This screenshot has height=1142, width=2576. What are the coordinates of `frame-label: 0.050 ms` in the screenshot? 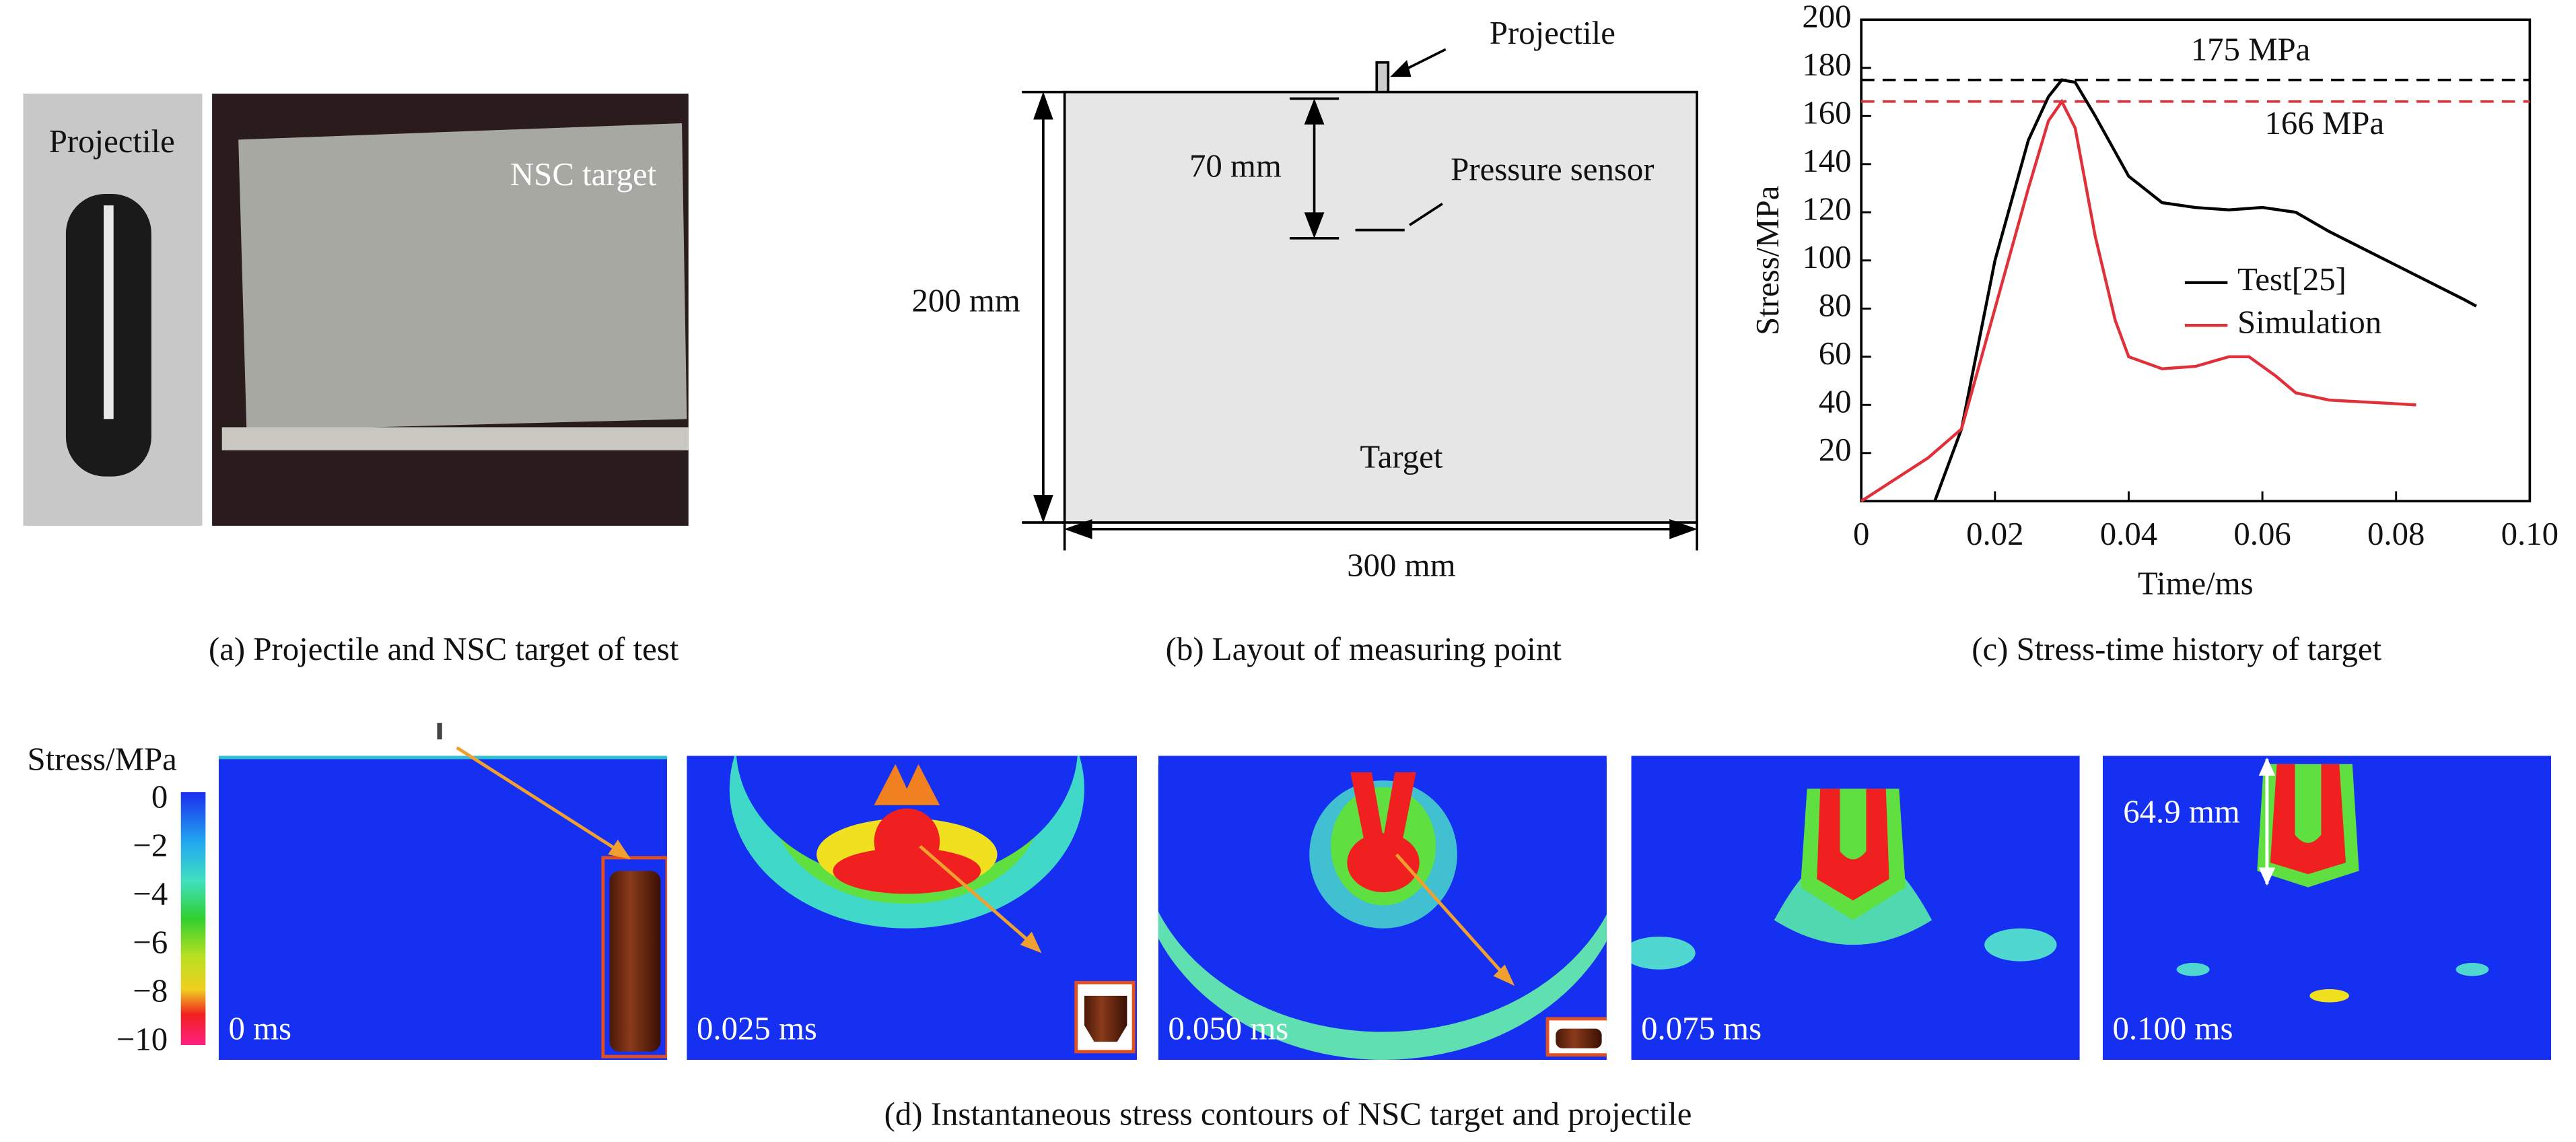 It's located at (1228, 1029).